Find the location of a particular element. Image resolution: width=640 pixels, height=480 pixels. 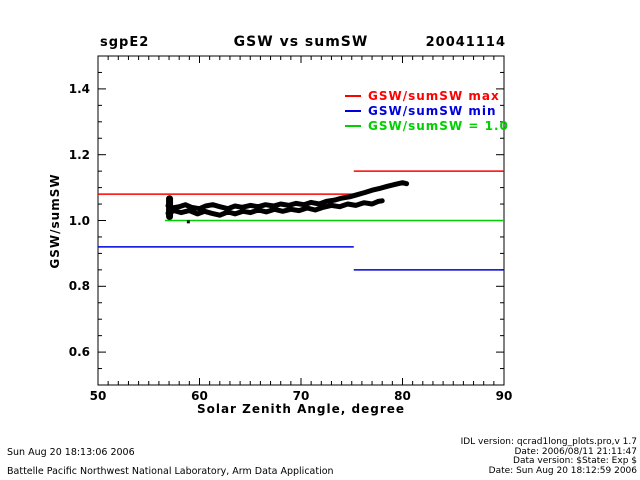

outlier-point is located at coordinates (188, 222).